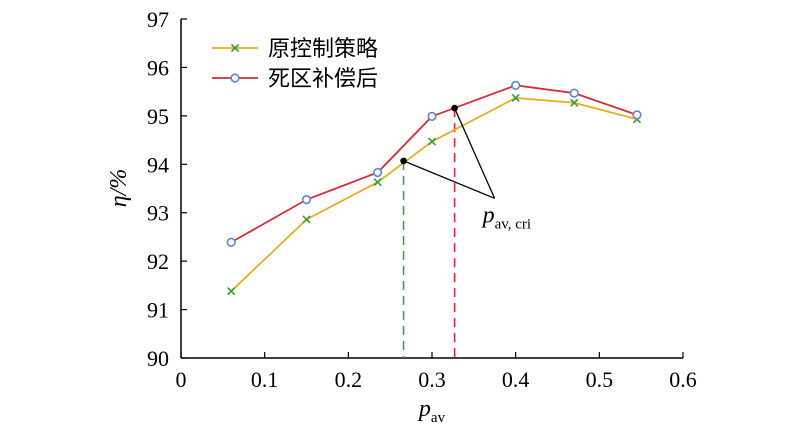  I want to click on y-tick-label: 97, so click(158, 19).